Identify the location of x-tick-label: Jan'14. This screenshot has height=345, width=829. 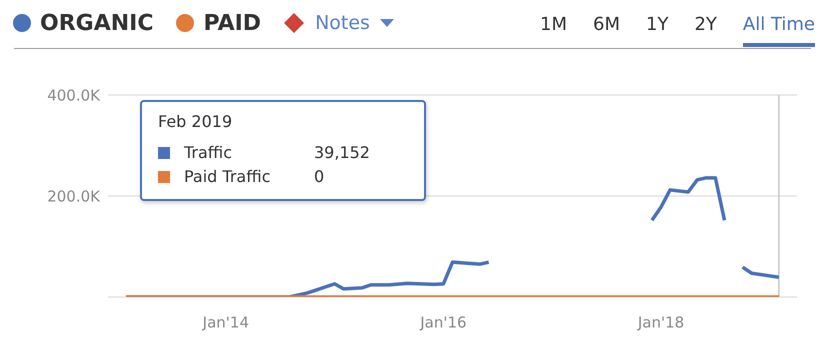
(226, 323).